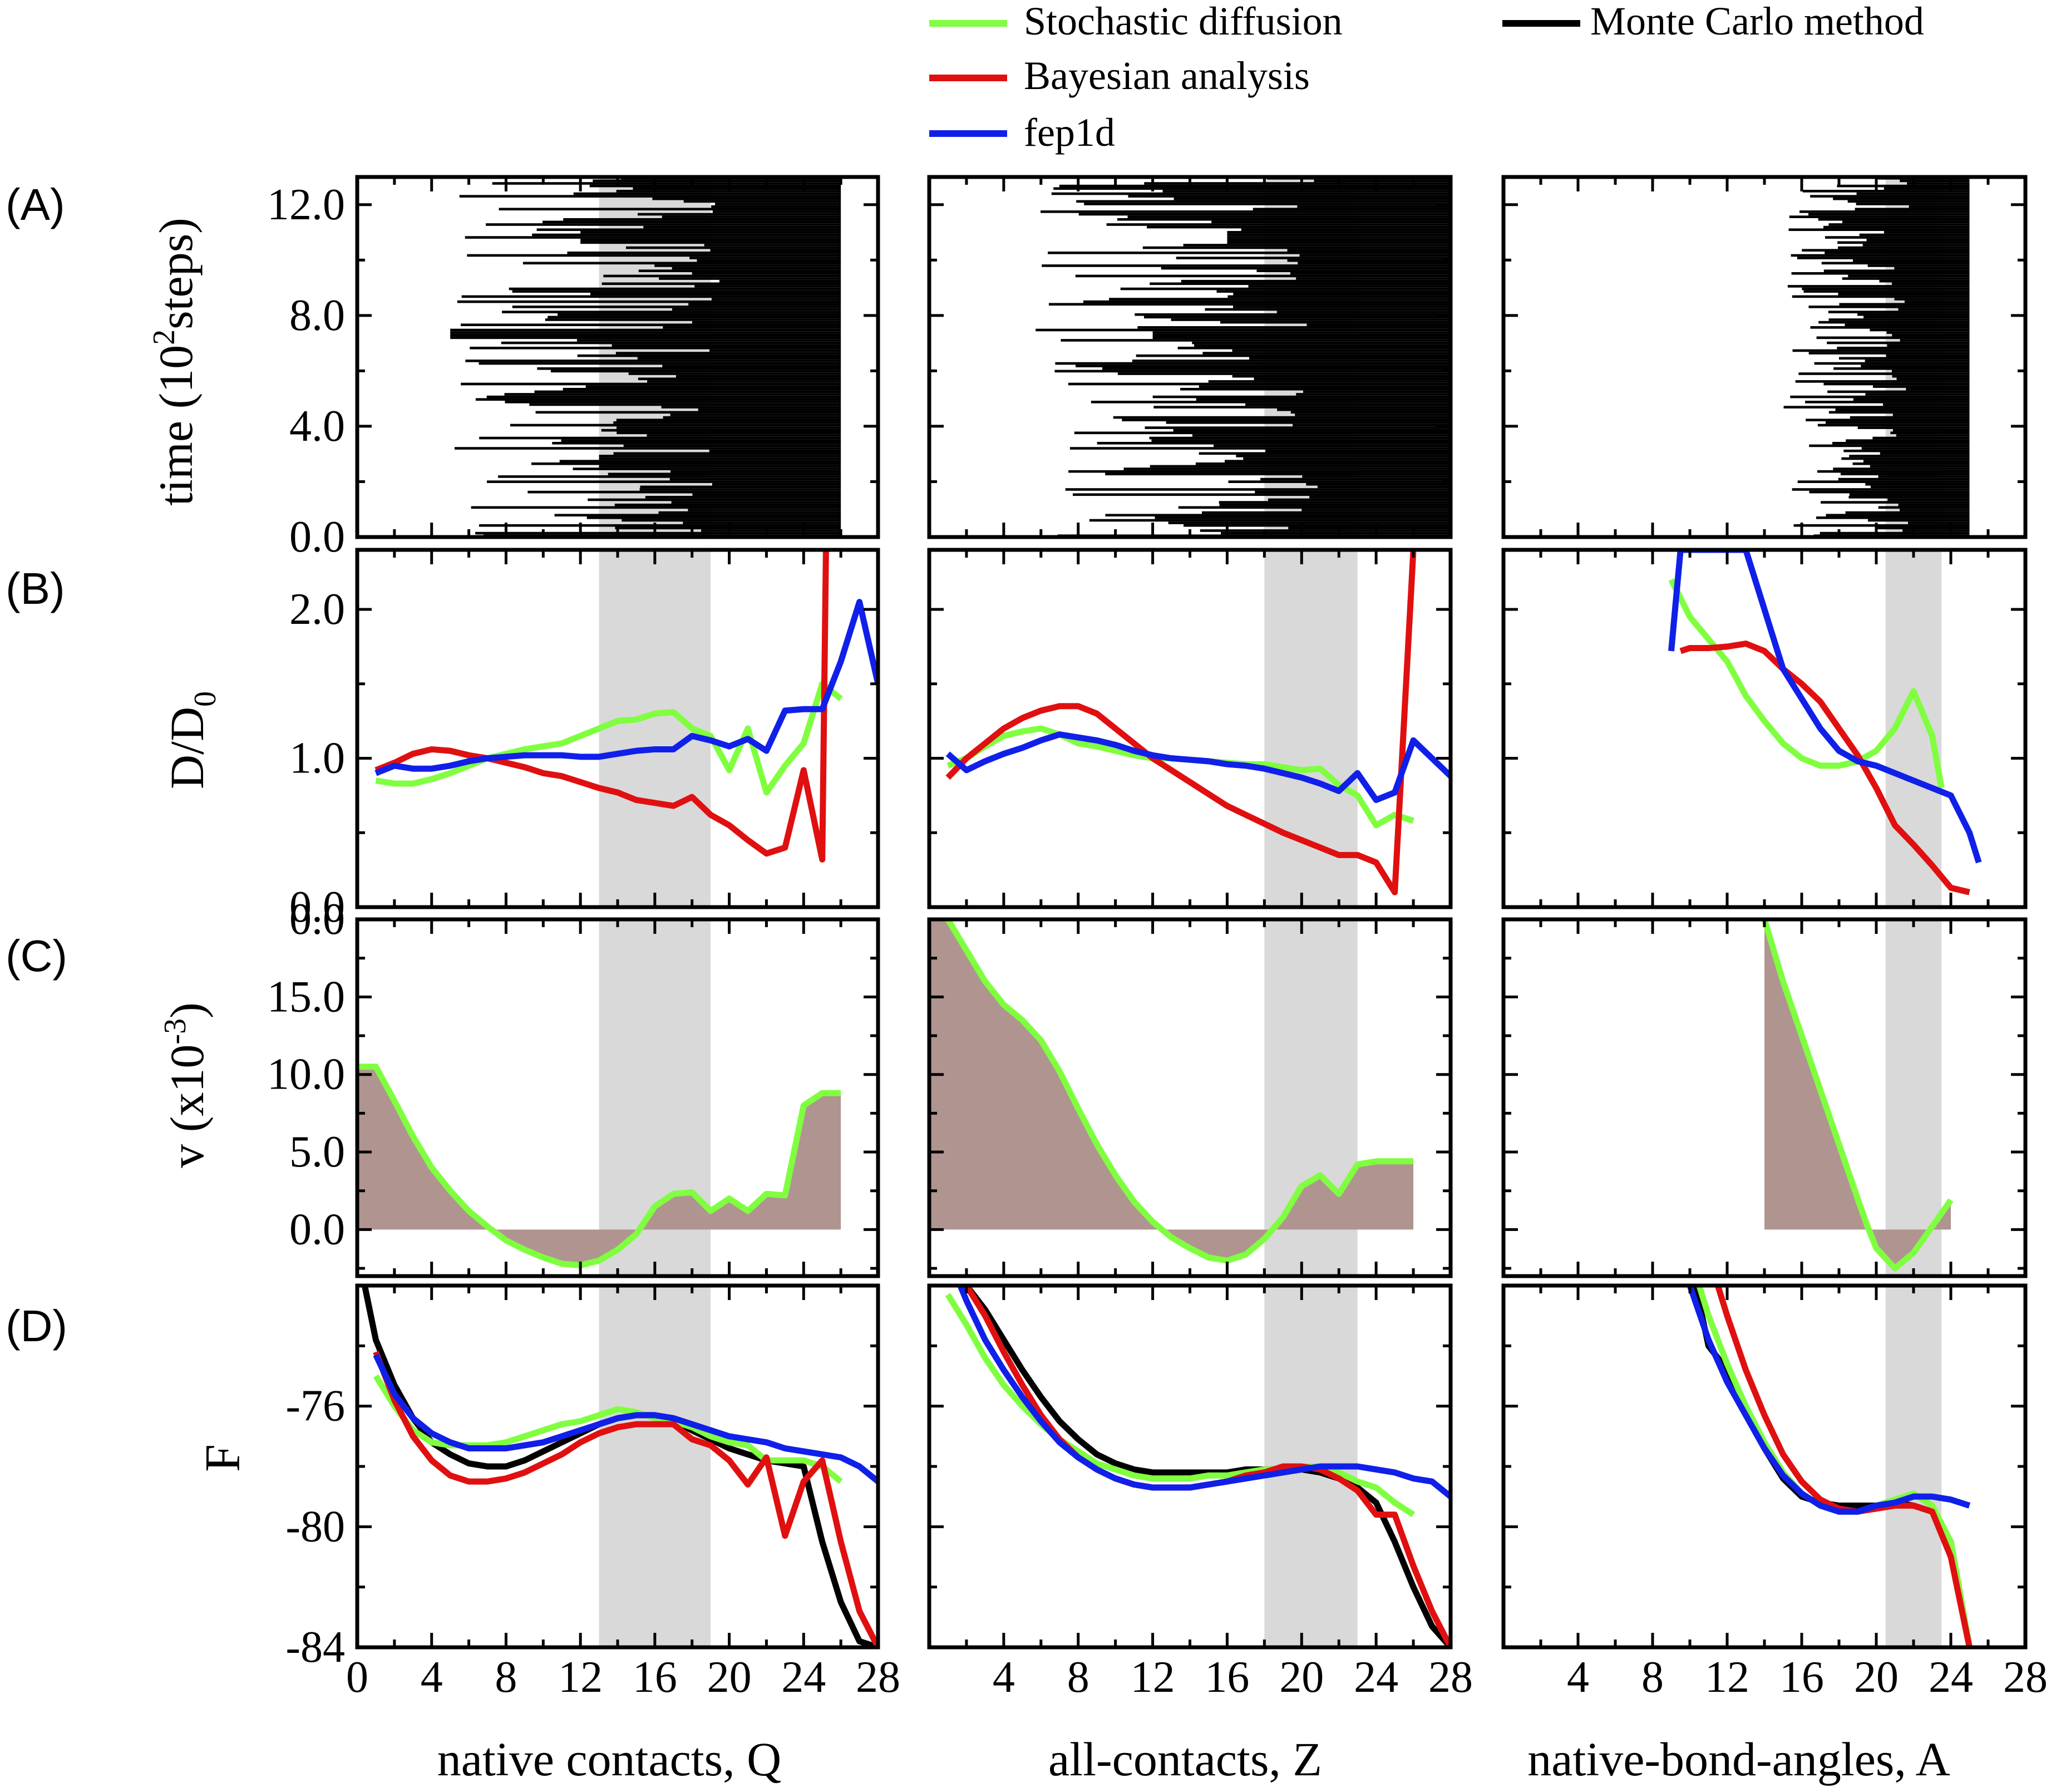 This screenshot has width=2056, height=1792. I want to click on xlabel-q: native contacts, Q, so click(610, 1759).